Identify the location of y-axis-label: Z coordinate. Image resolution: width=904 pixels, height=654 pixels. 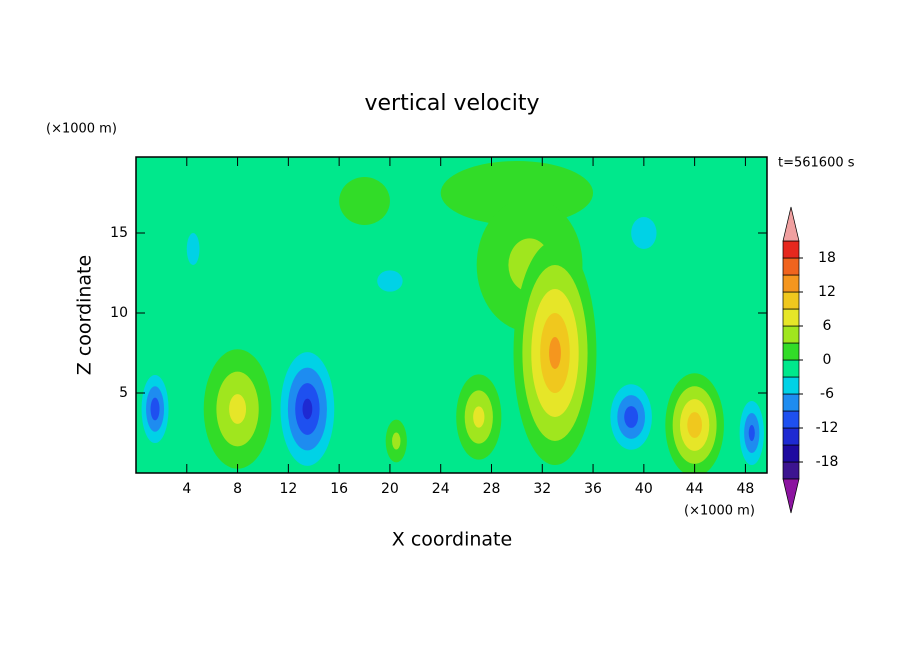
(85, 315).